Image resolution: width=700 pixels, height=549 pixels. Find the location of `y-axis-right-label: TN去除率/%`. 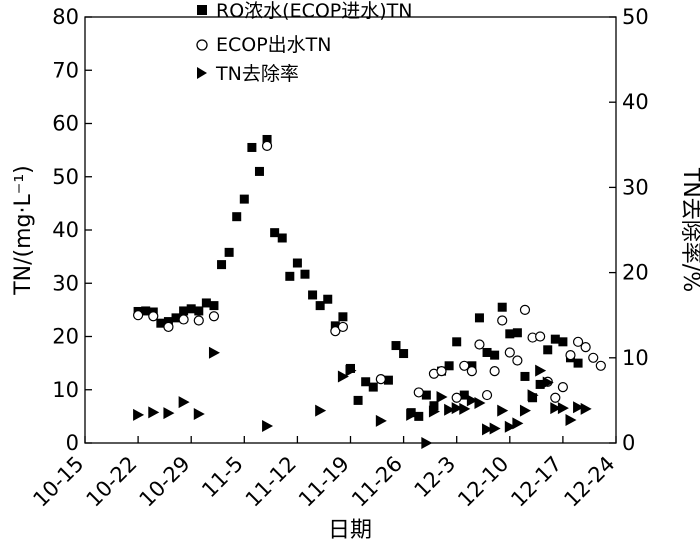

y-axis-right-label: TN去除率/% is located at coordinates (689, 229).